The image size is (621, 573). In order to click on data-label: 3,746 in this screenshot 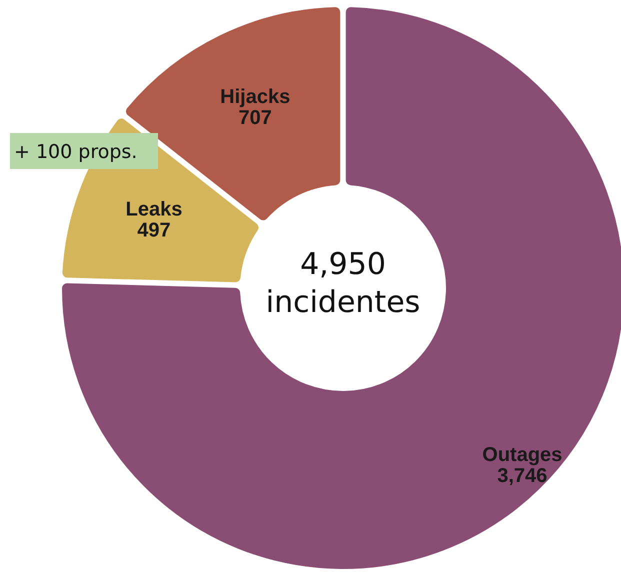, I will do `click(522, 476)`.